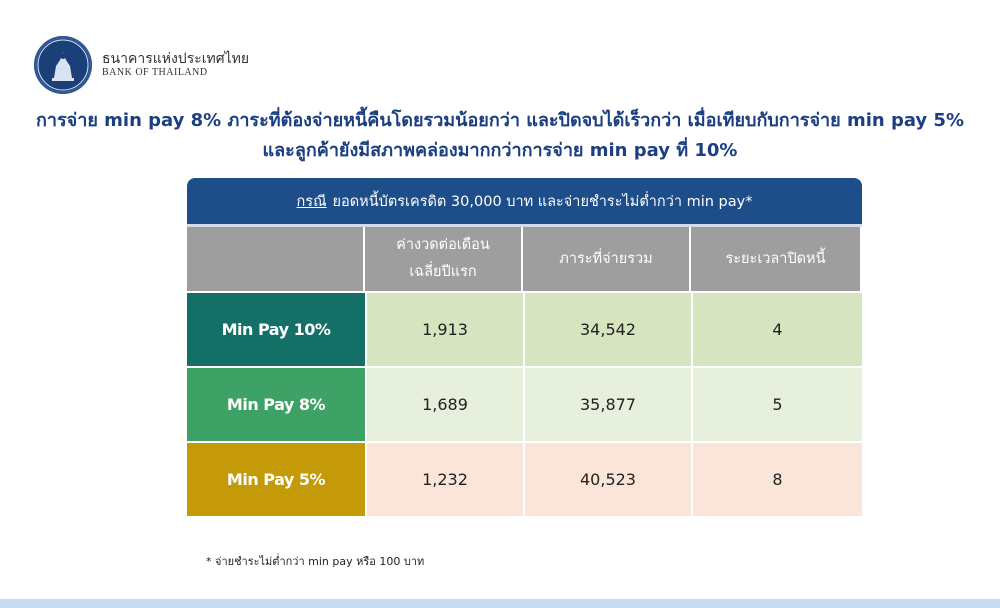  I want to click on row-label-minpay-8: Min Pay 8%, so click(276, 405).